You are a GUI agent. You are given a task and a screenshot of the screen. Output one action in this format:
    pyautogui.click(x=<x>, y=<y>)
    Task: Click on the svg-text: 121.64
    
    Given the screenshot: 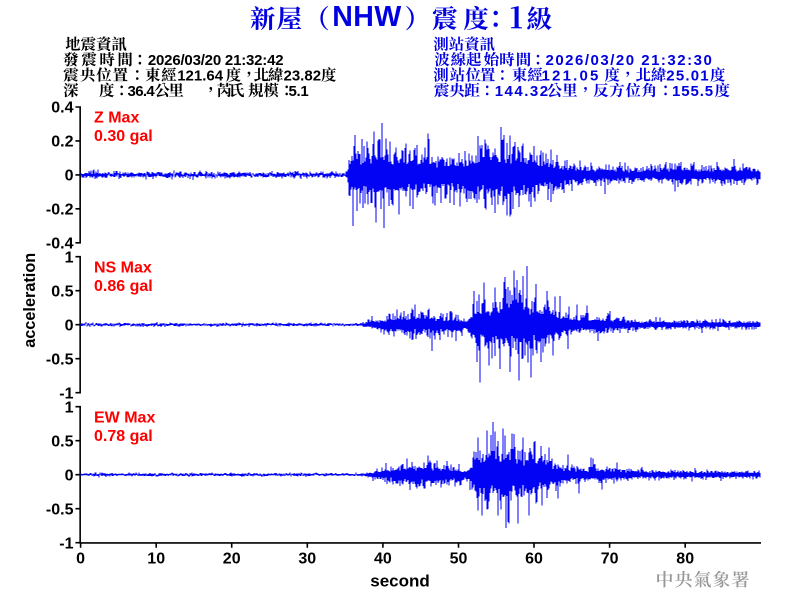 What is the action you would take?
    pyautogui.click(x=200, y=75)
    